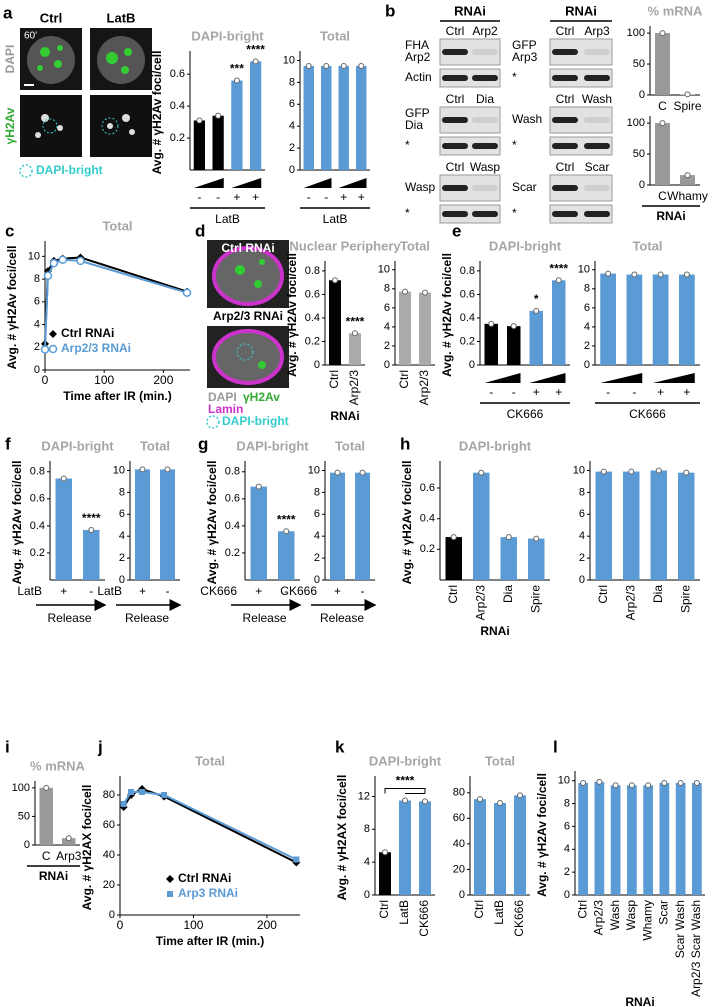 This screenshot has height=1007, width=712. What do you see at coordinates (208, 893) in the screenshot?
I see `legend-label: Arp3 RNAi` at bounding box center [208, 893].